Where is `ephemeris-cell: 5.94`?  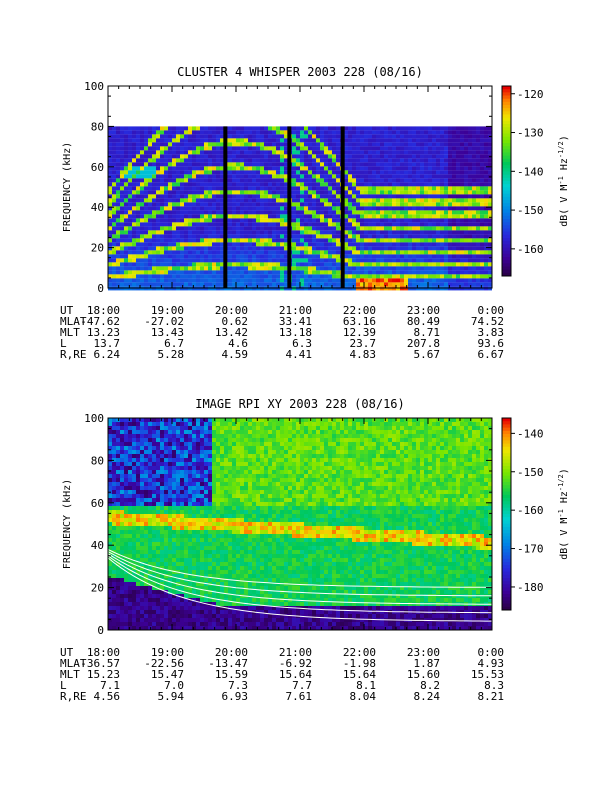
ephemeris-cell: 5.94 is located at coordinates (171, 696).